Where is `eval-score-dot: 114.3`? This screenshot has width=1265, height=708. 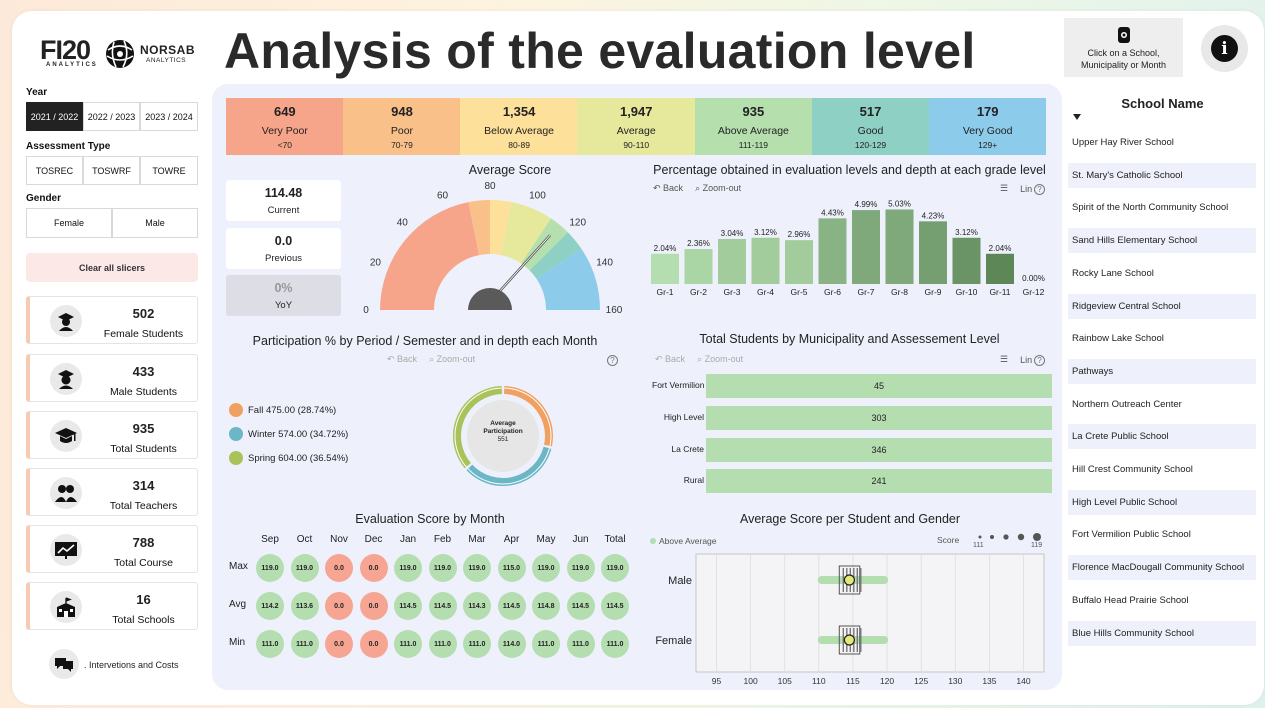
eval-score-dot: 114.3 is located at coordinates (477, 606).